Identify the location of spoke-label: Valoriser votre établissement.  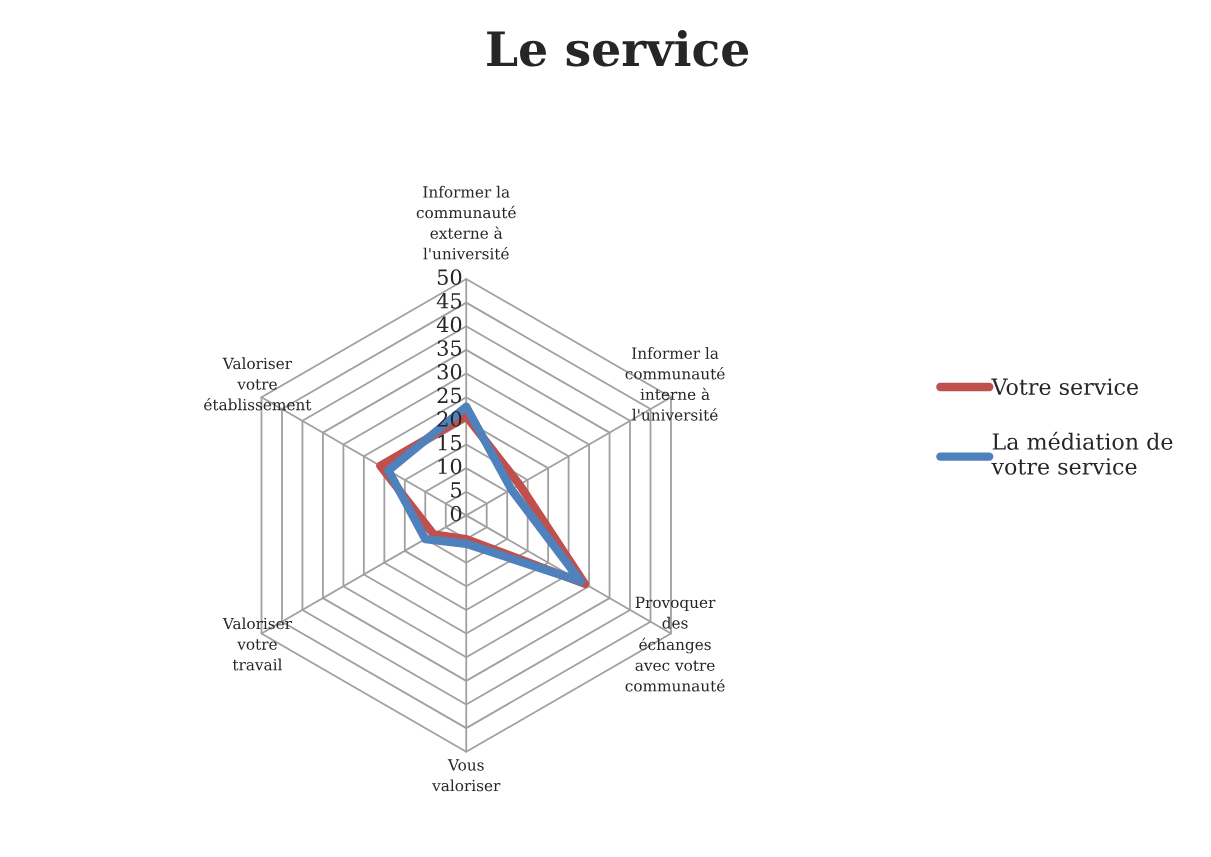
(258, 384).